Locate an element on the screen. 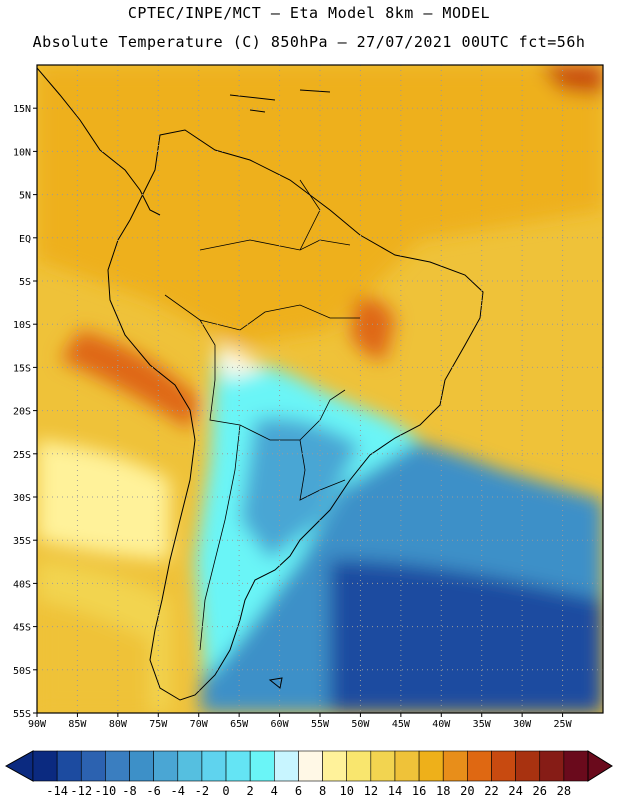  ne-hot-corner is located at coordinates (571, 80).